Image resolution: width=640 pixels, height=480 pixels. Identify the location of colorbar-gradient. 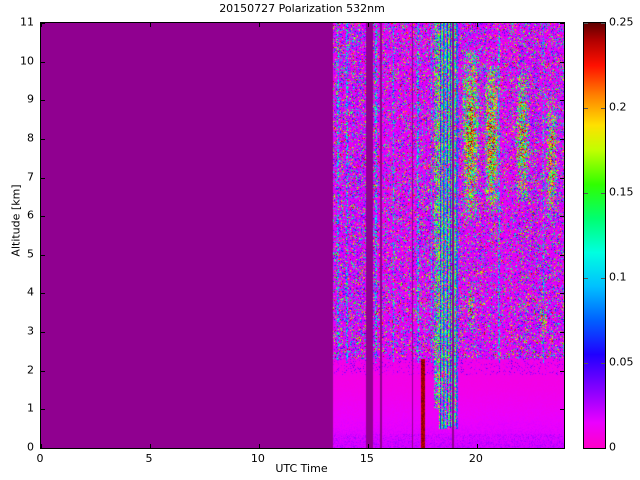
(594, 235).